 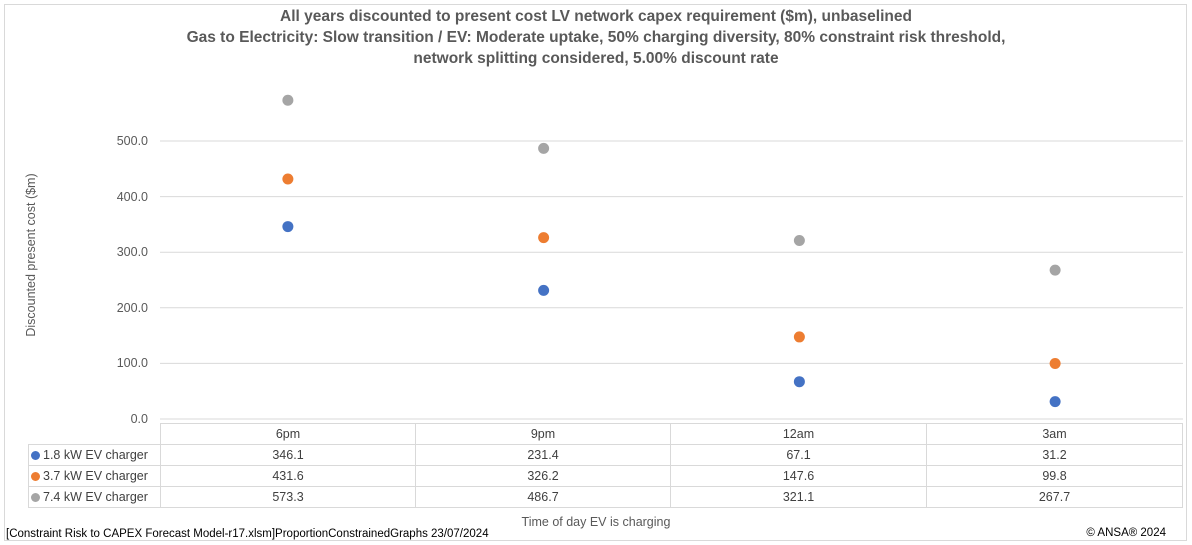 I want to click on data-label: 573.3, so click(x=288, y=497).